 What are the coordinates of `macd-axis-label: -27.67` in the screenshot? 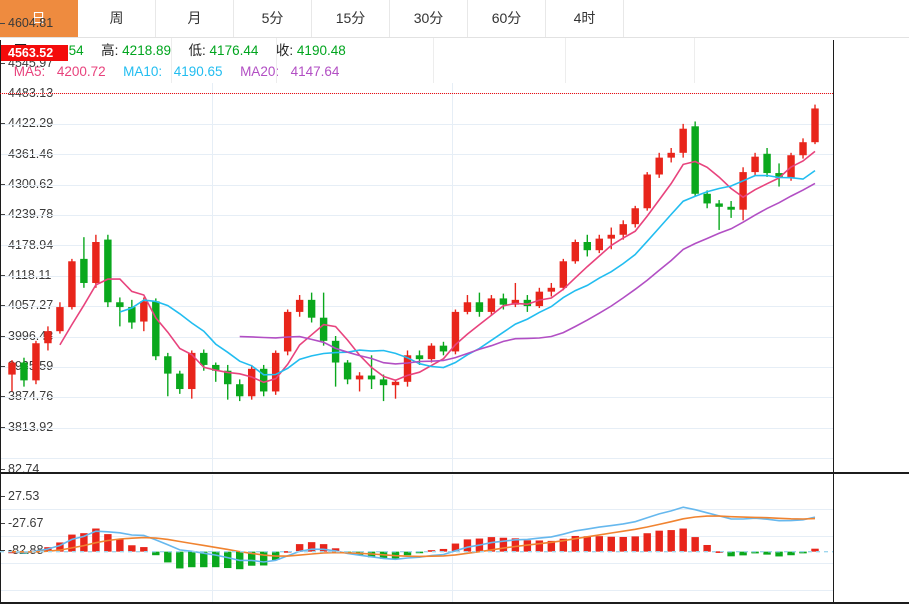 It's located at (26, 523).